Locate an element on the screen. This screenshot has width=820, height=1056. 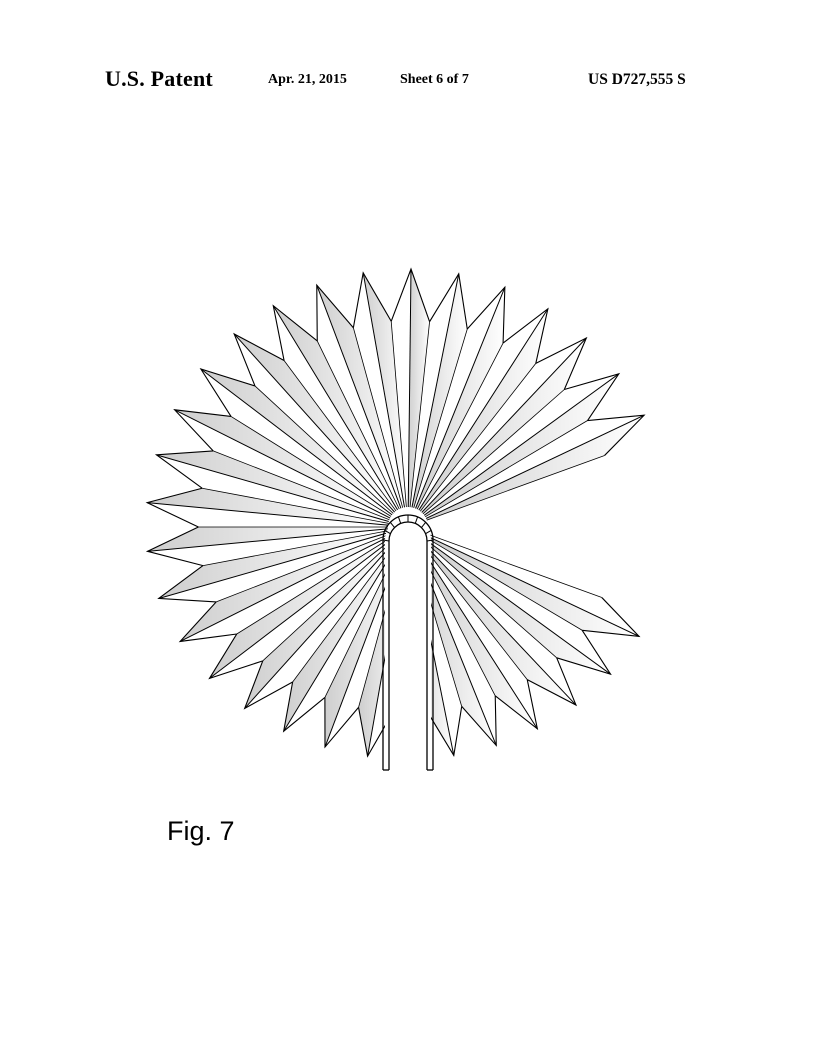
fan-handle-gap is located at coordinates (408, 643).